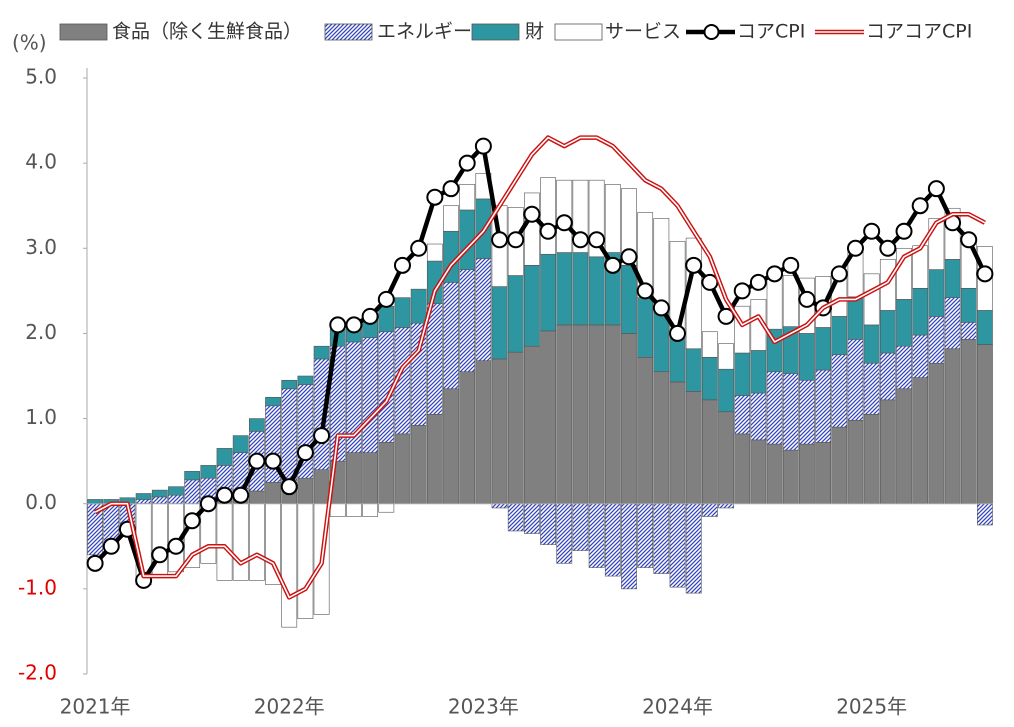 The height and width of the screenshot is (727, 1014). What do you see at coordinates (871, 707) in the screenshot?
I see `x-tick-label: 2025年` at bounding box center [871, 707].